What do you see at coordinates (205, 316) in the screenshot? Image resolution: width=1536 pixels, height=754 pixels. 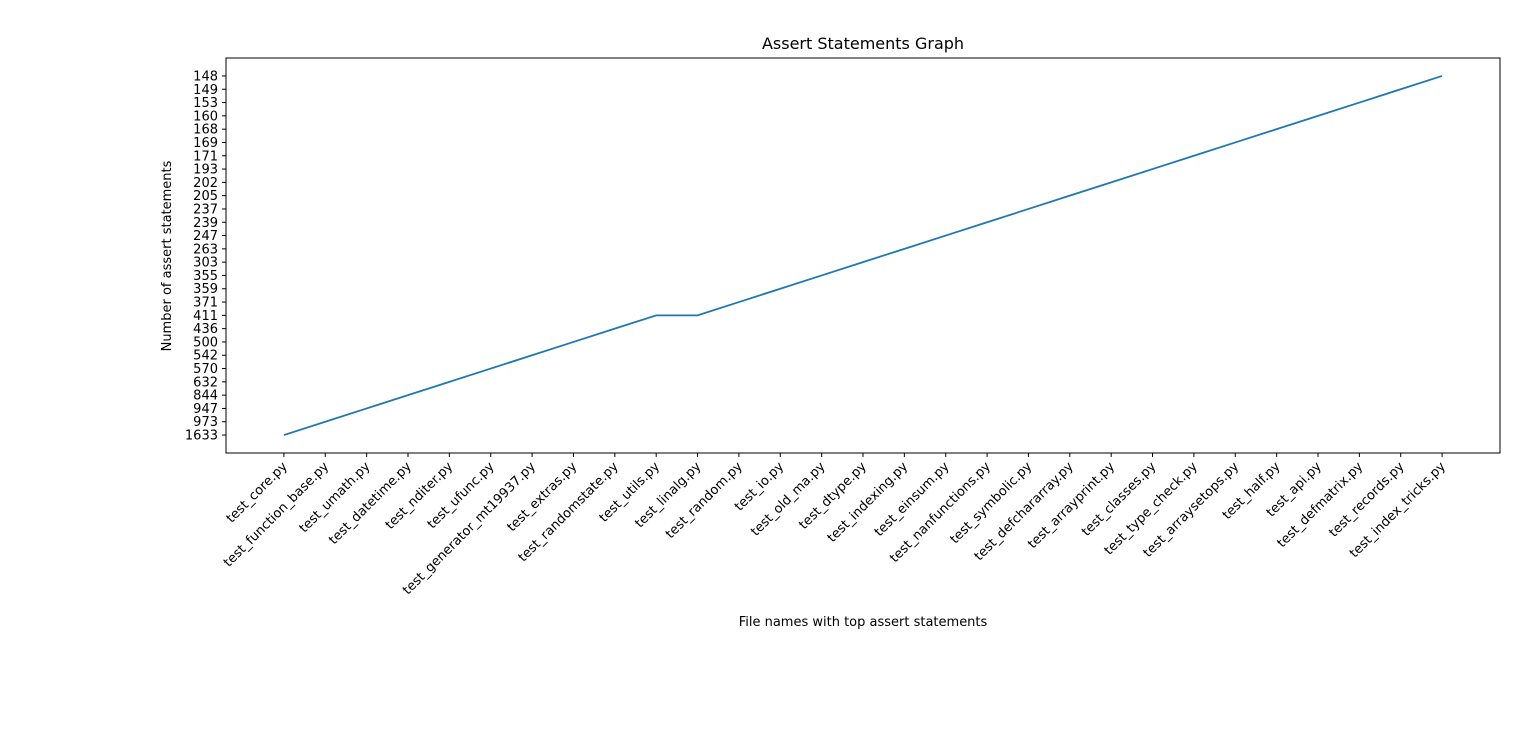 I see `y-tick-label: 411` at bounding box center [205, 316].